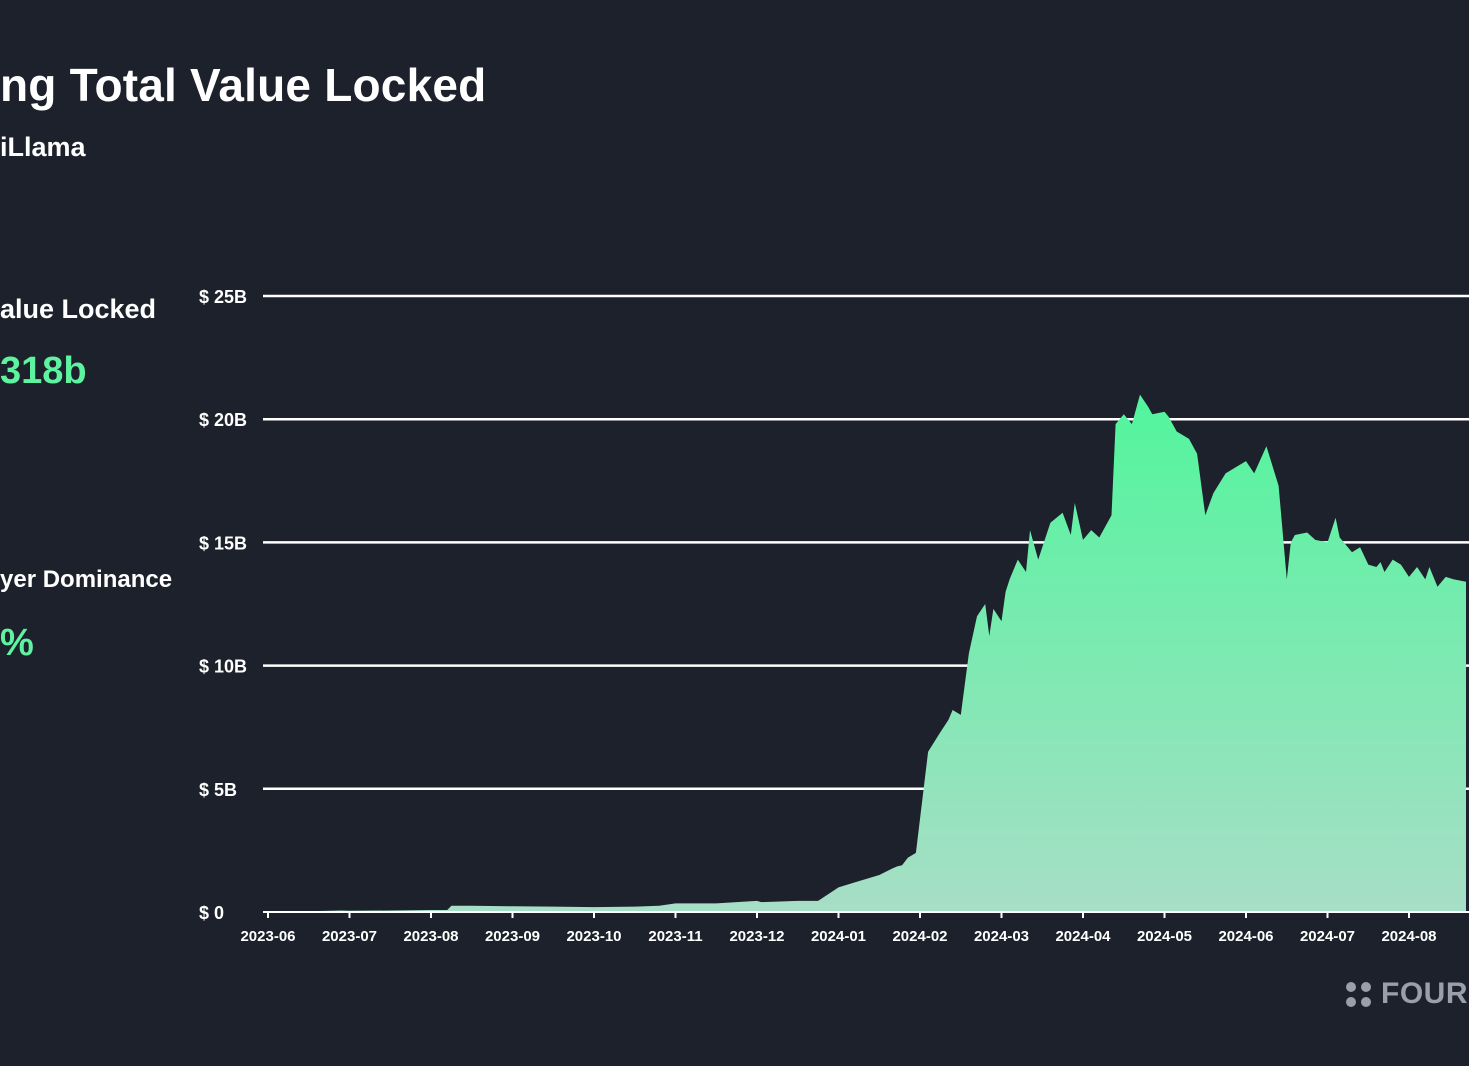 This screenshot has width=1469, height=1066. Describe the element at coordinates (211, 913) in the screenshot. I see `y-tick-label: $ 0` at that location.